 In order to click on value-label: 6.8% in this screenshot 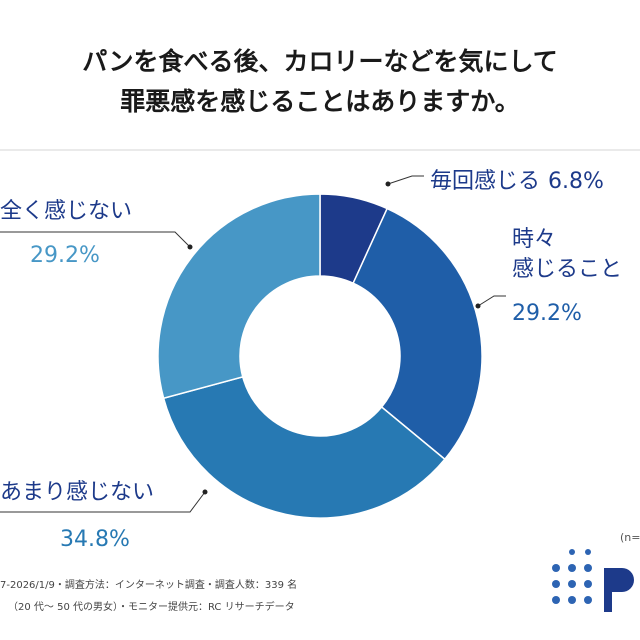, I will do `click(576, 181)`.